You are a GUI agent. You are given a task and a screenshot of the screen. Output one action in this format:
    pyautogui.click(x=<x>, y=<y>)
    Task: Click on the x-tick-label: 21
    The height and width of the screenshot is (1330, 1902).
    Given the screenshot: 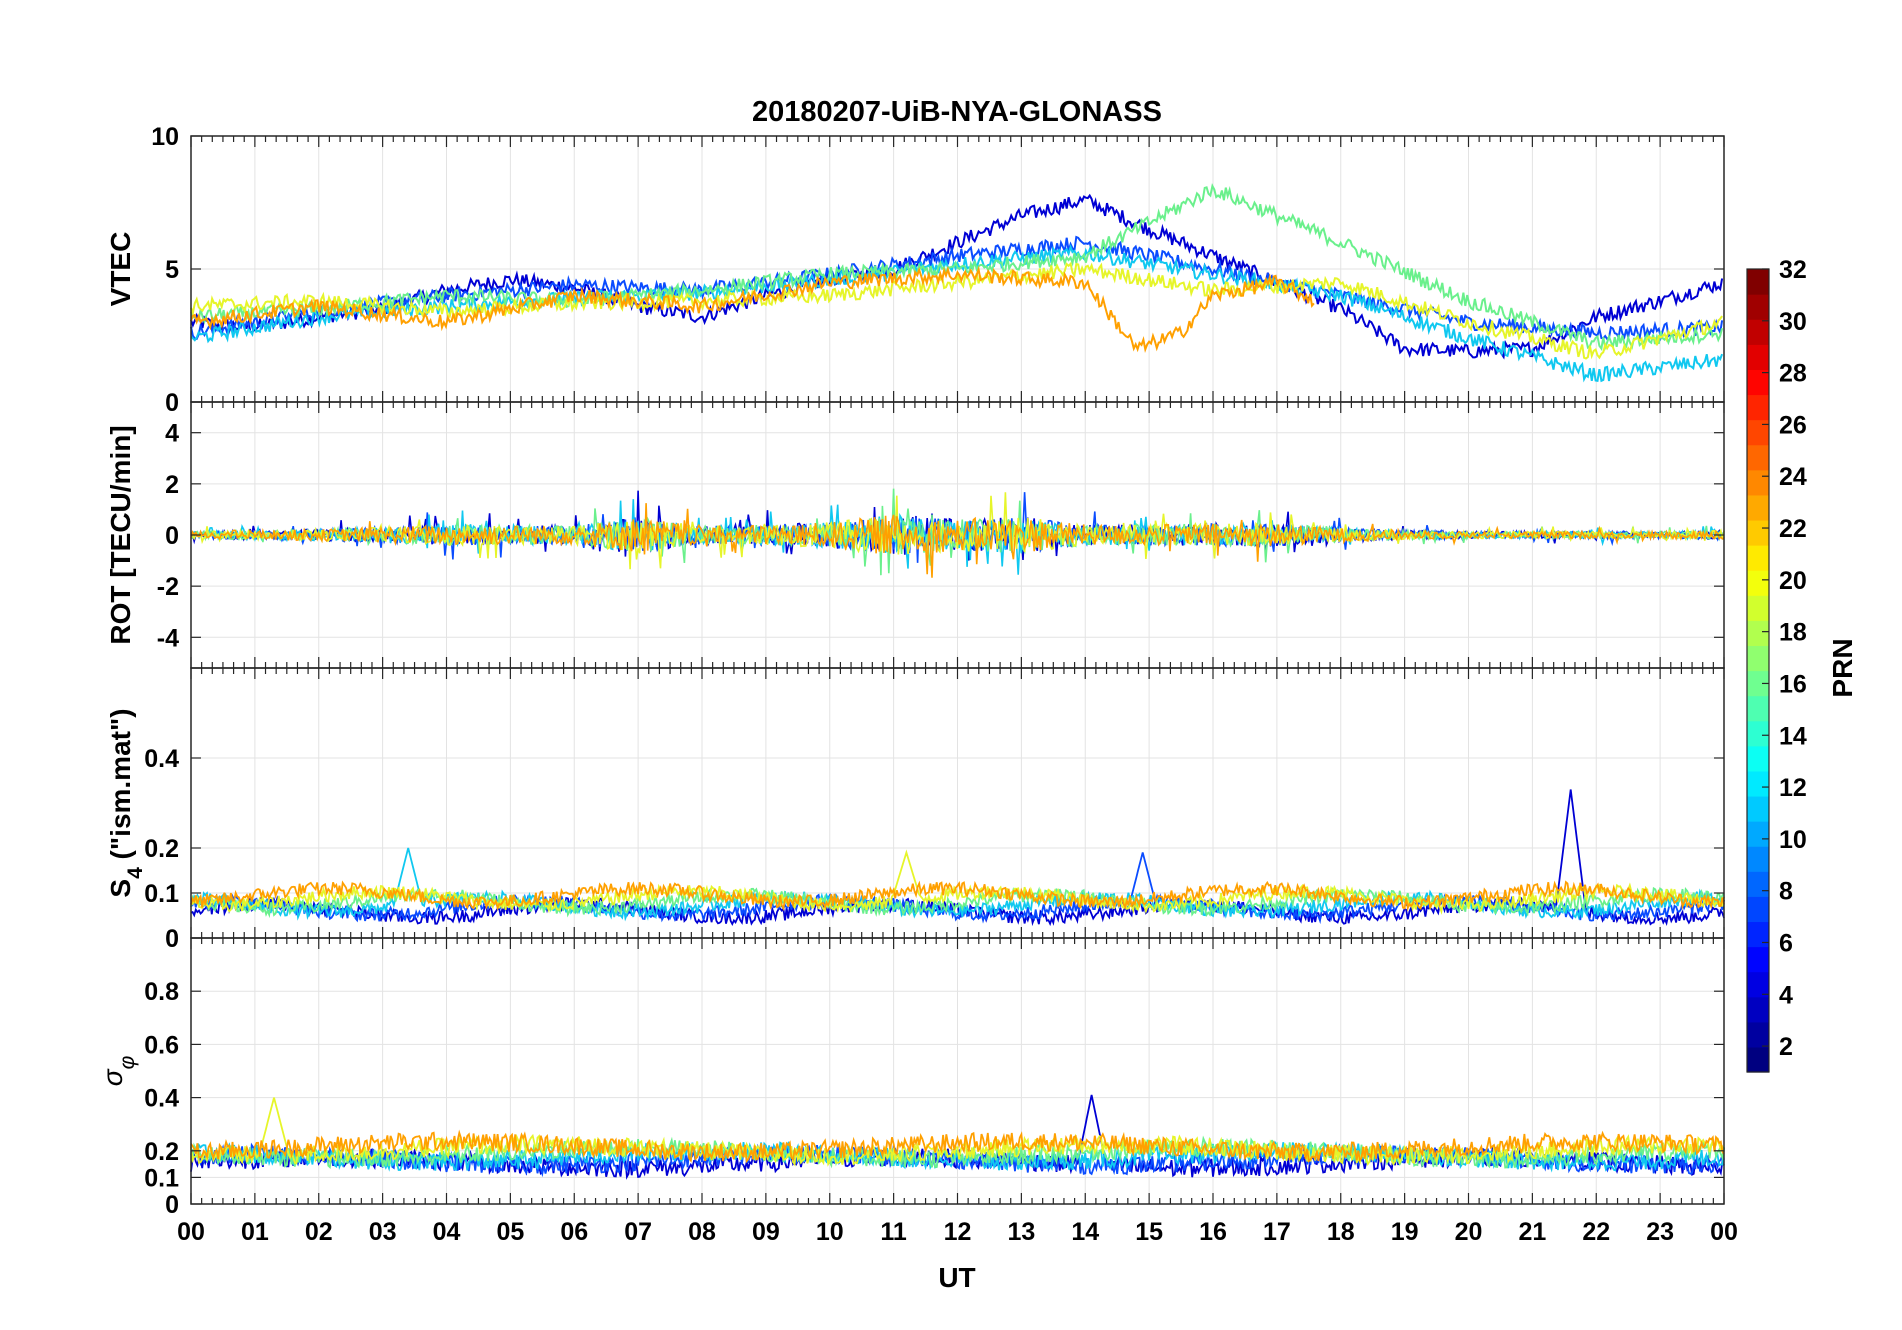 What is the action you would take?
    pyautogui.click(x=1532, y=1232)
    